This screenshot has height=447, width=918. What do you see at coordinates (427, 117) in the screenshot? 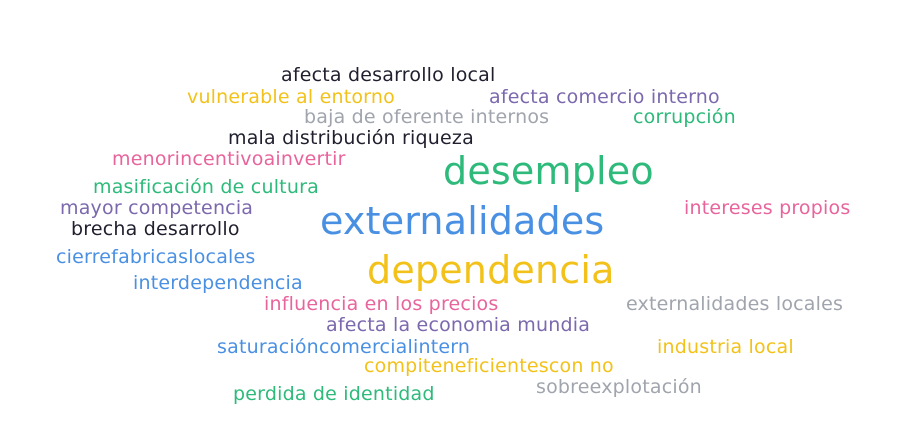
I see `word-cloud-word: baja de oferente internos` at bounding box center [427, 117].